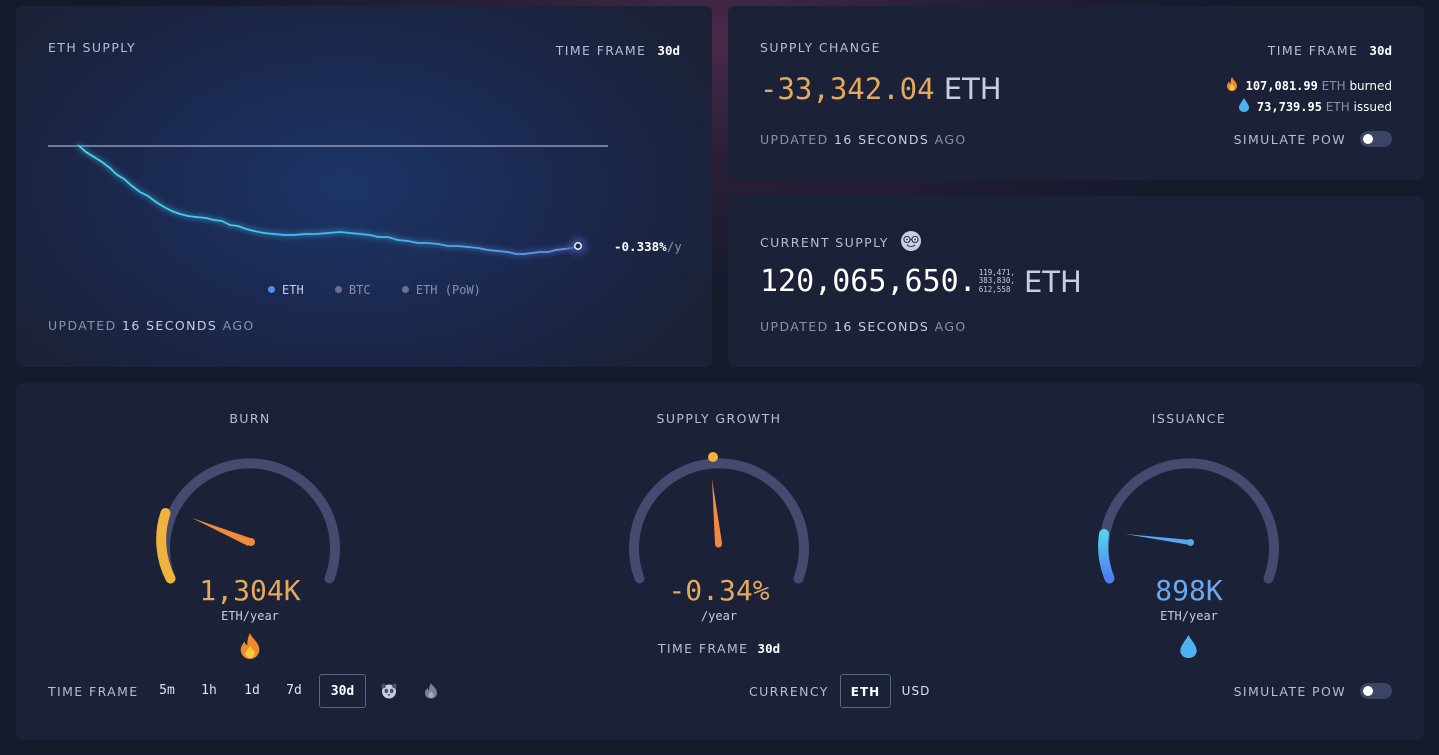 The image size is (1439, 755). I want to click on eth-supply-chart, so click(328, 202).